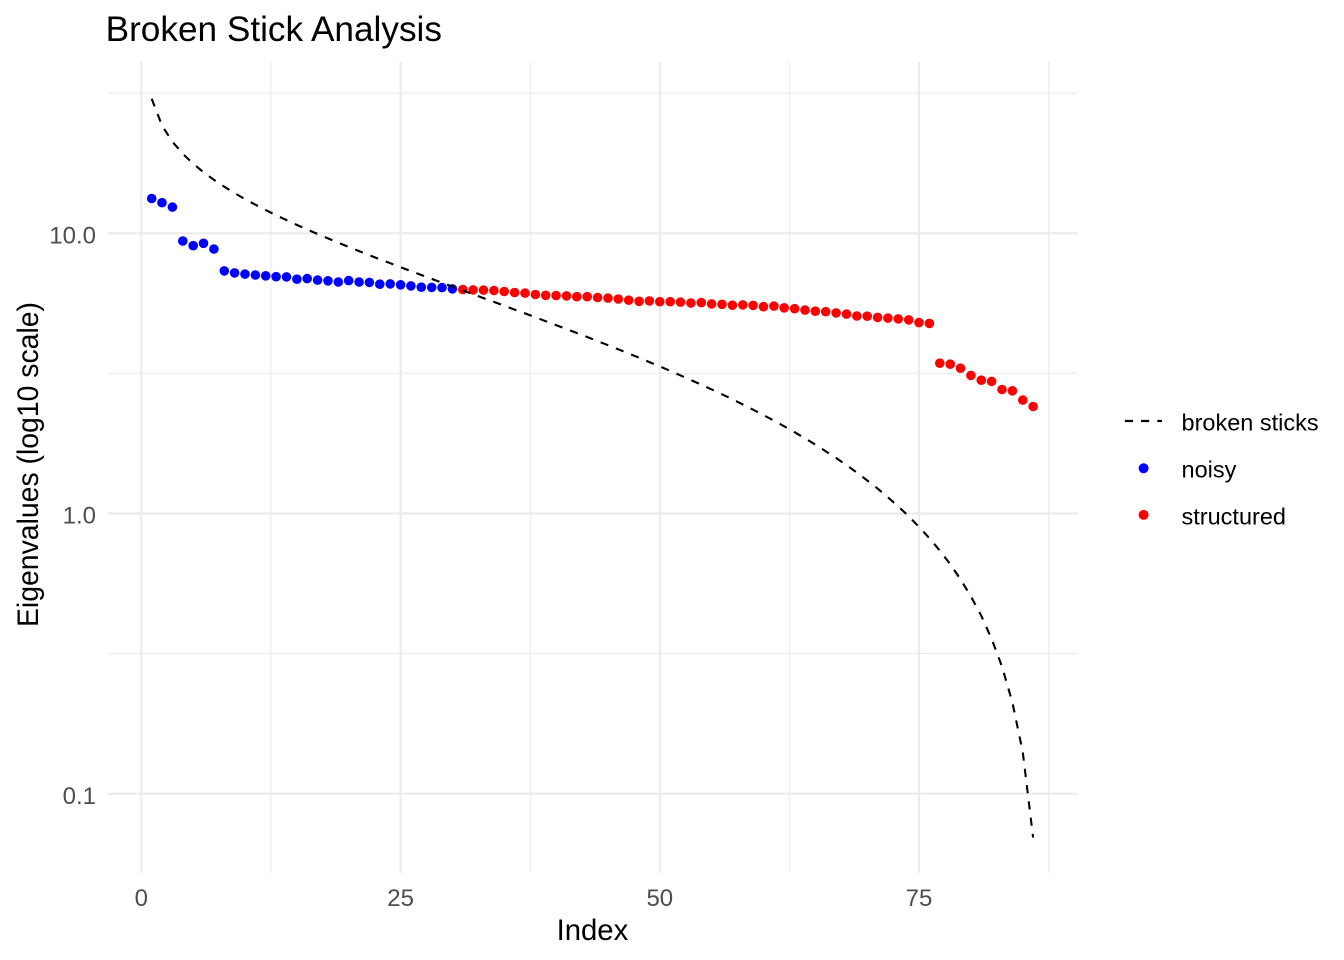 The height and width of the screenshot is (960, 1344). Describe the element at coordinates (141, 898) in the screenshot. I see `svg-text: 0` at that location.